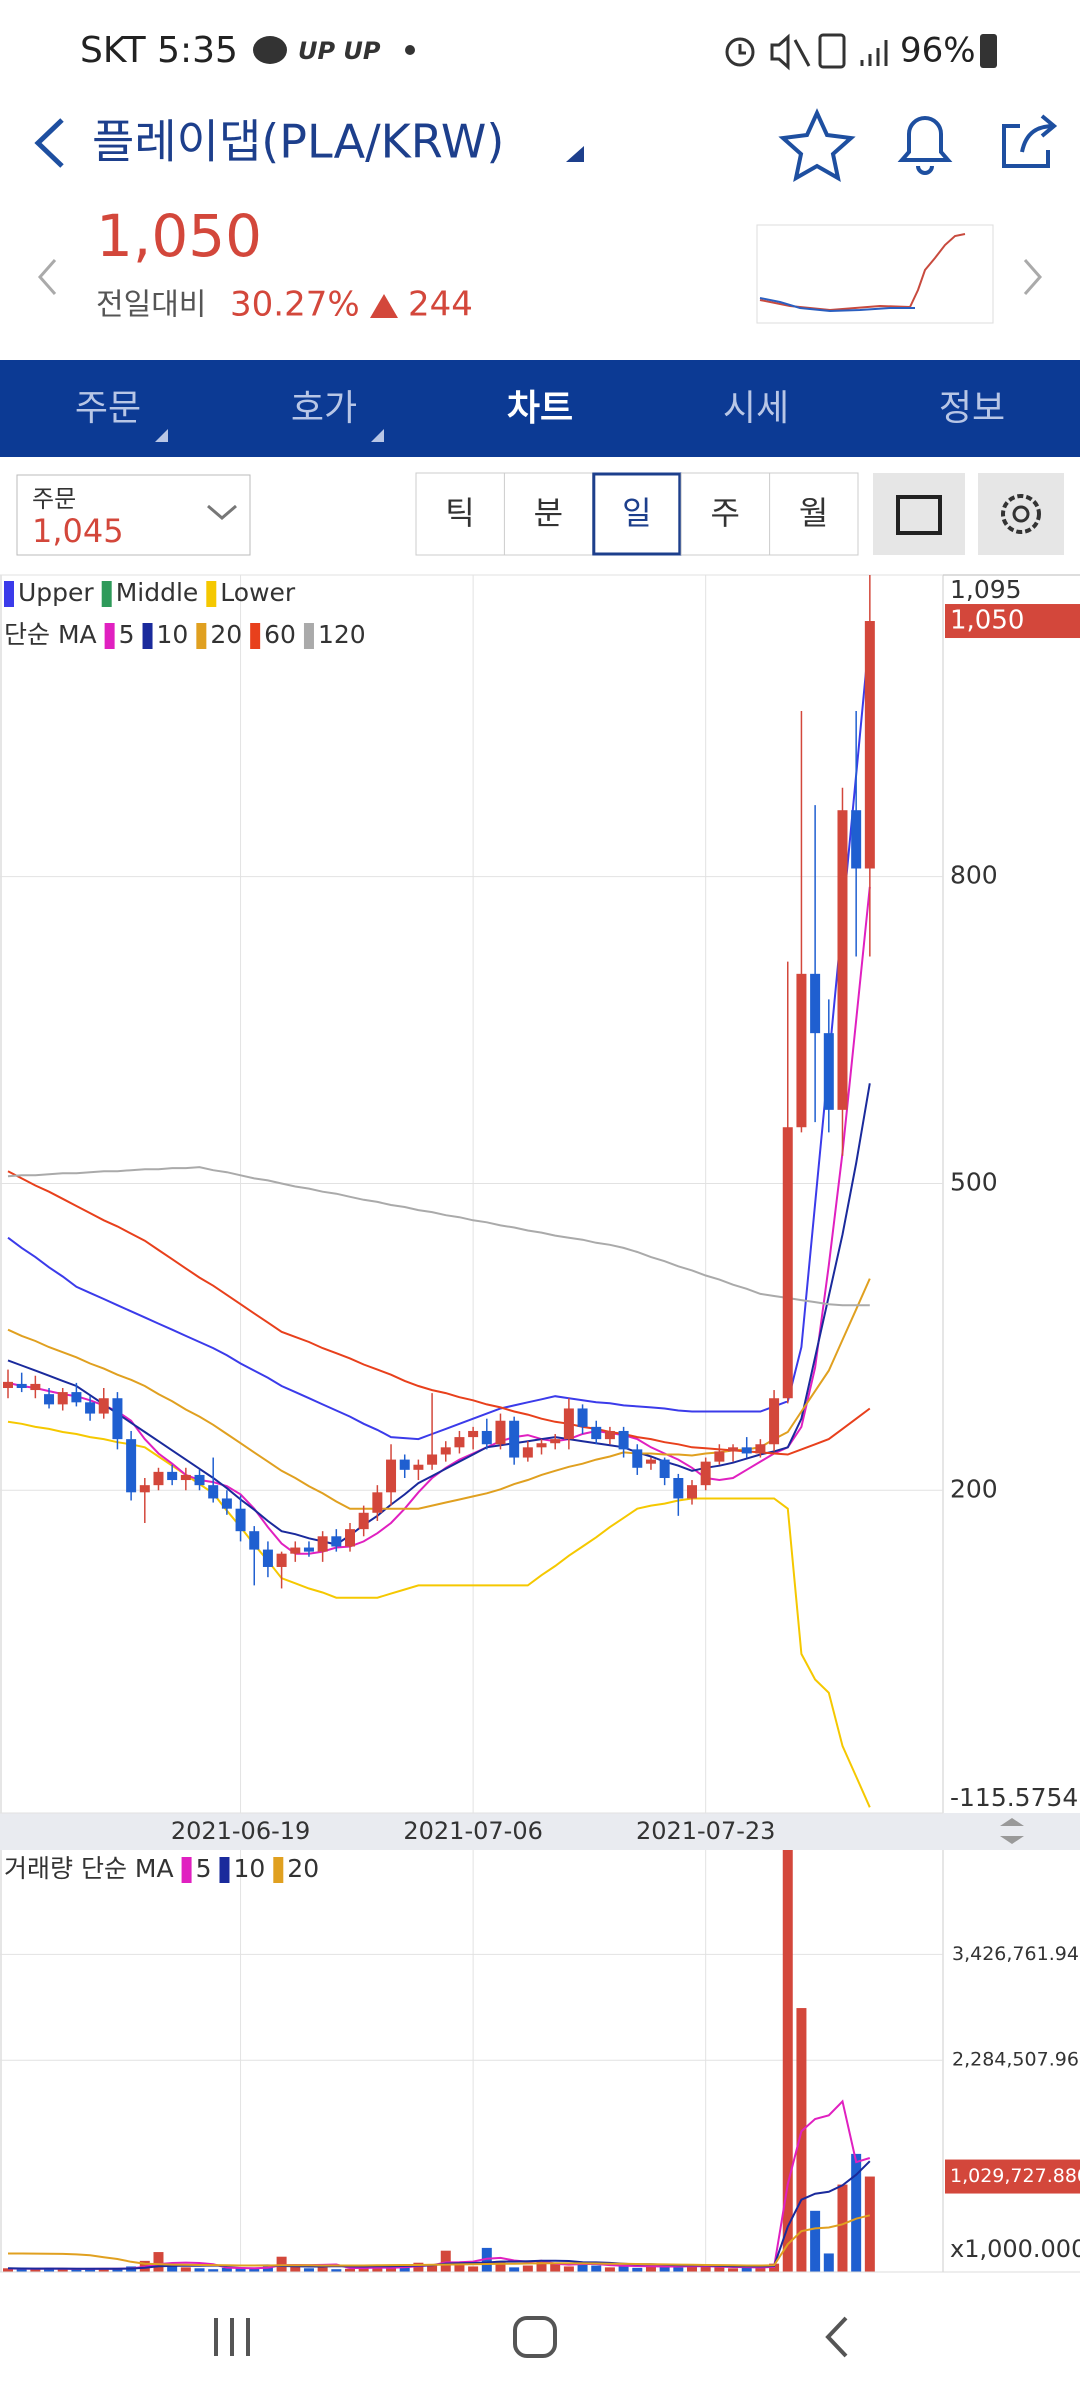 The width and height of the screenshot is (1080, 2400). What do you see at coordinates (636, 513) in the screenshot?
I see `period-button: 일` at bounding box center [636, 513].